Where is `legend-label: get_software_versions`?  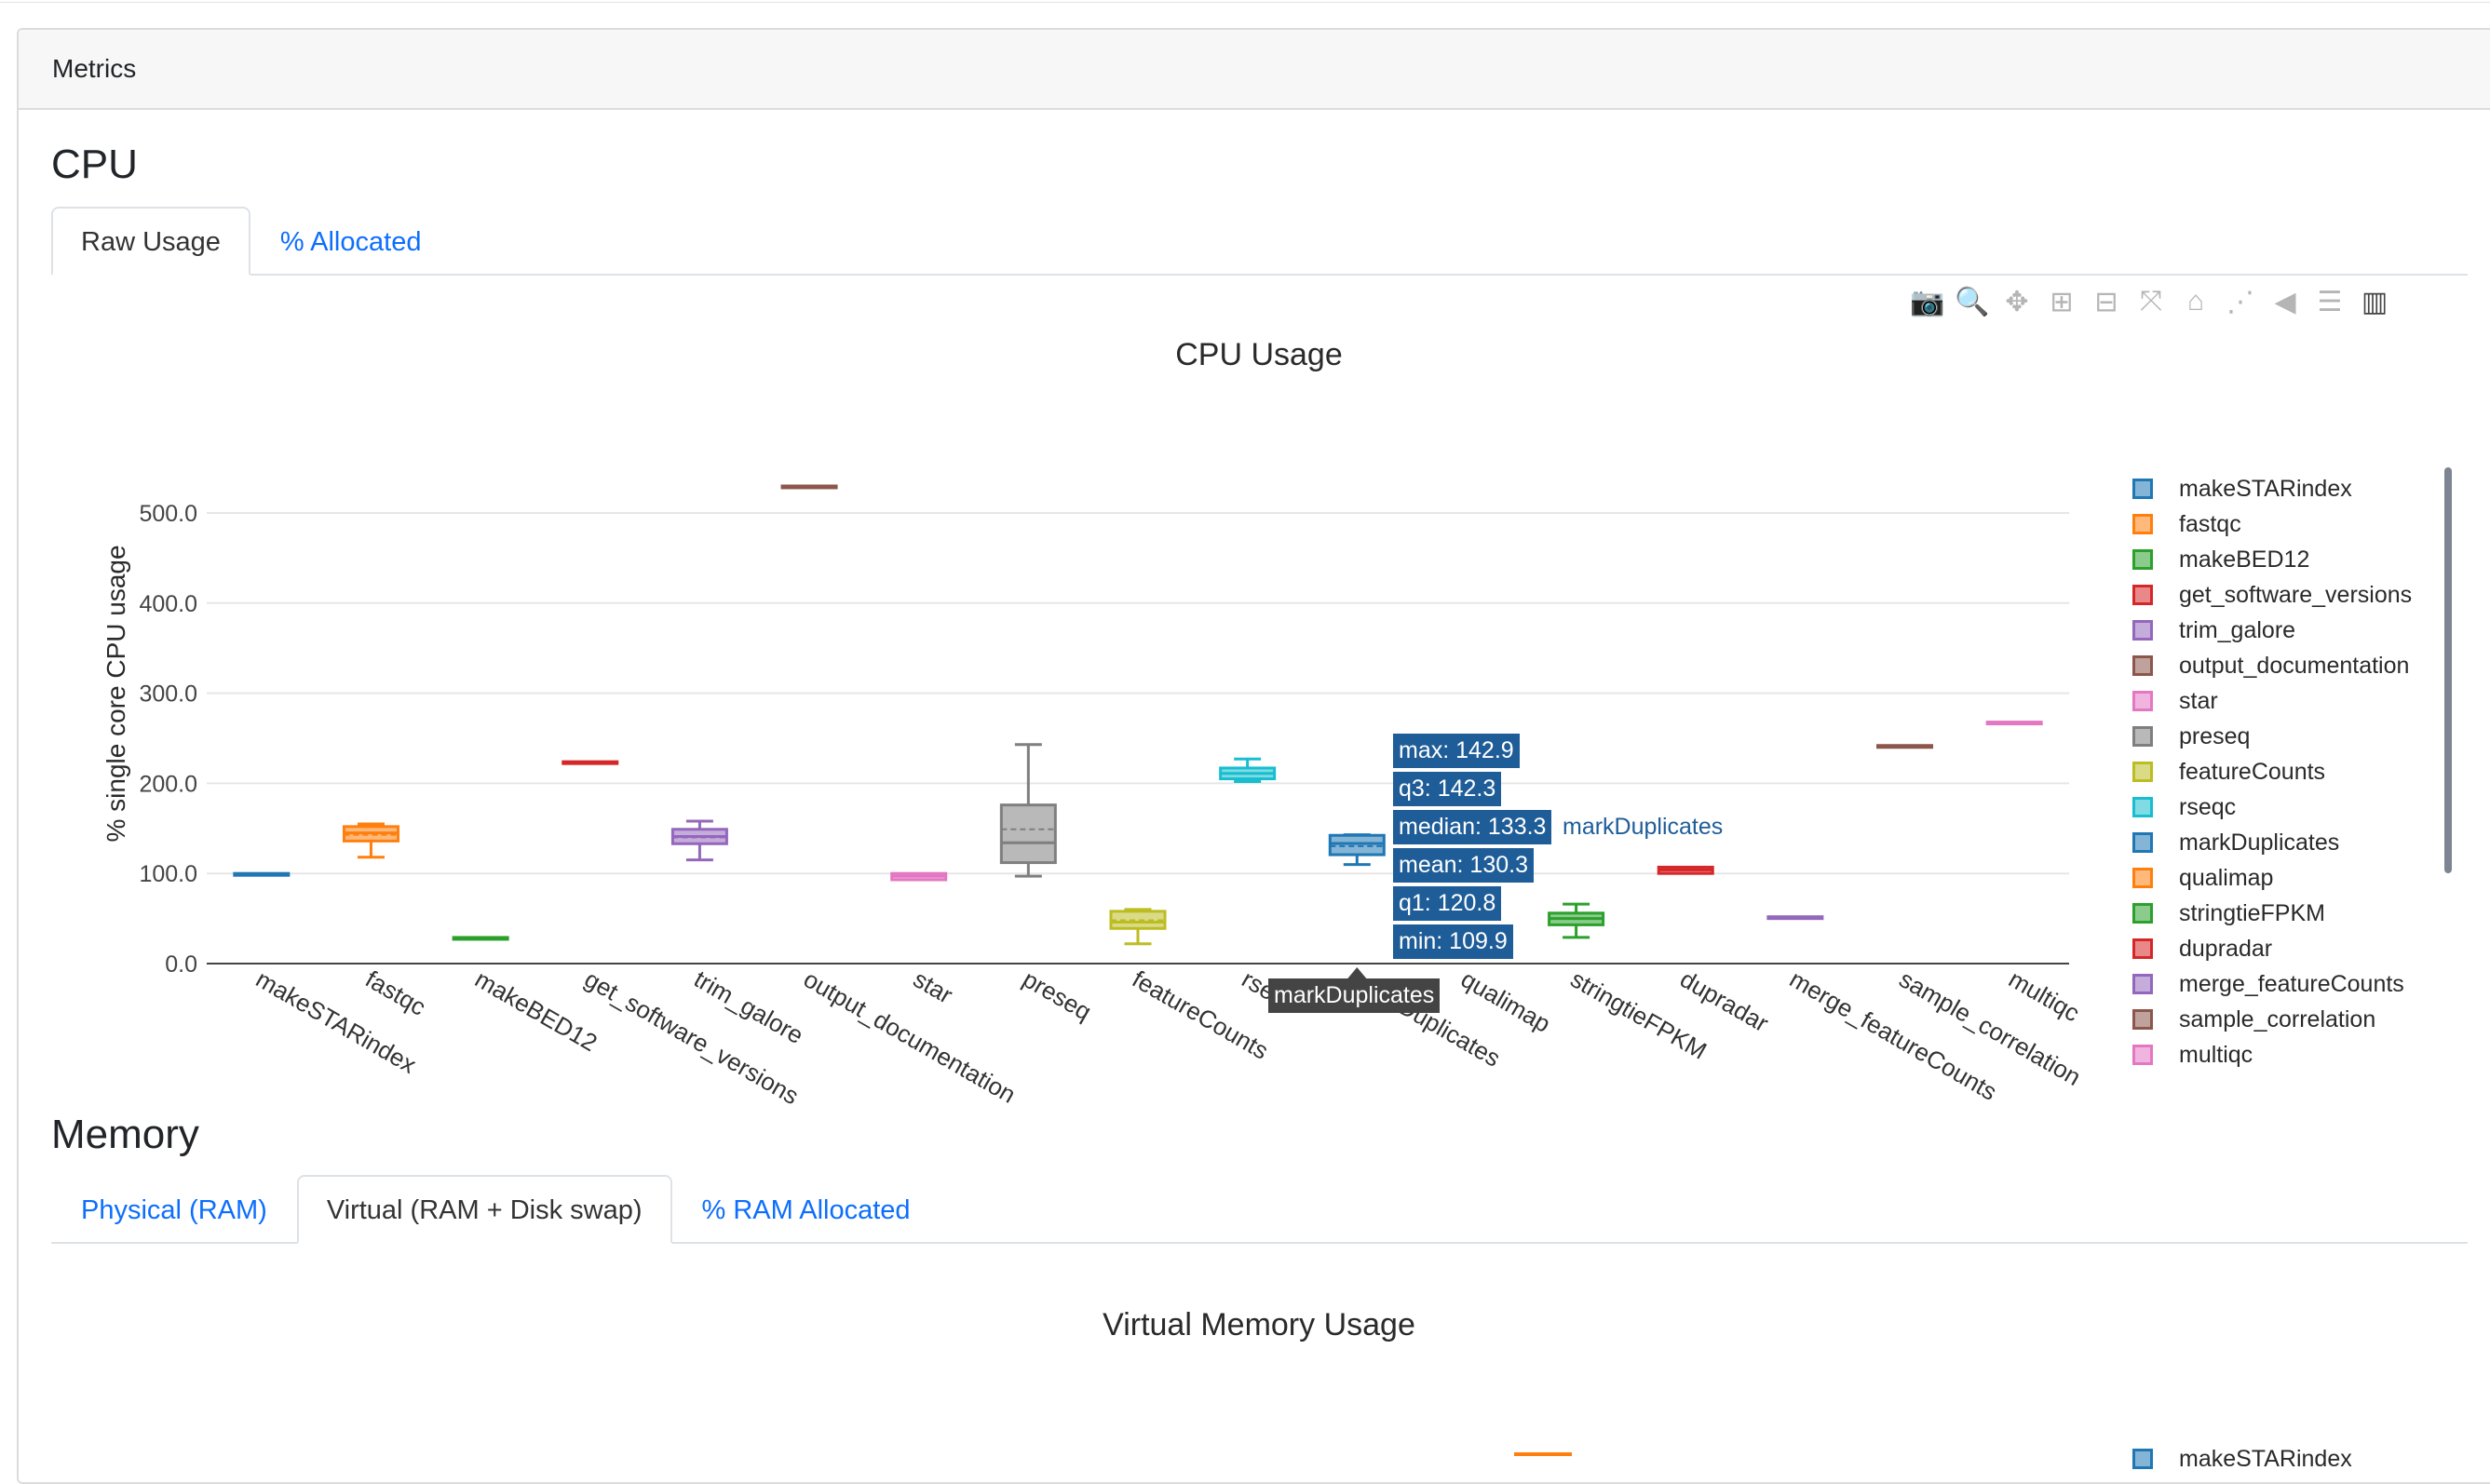
legend-label: get_software_versions is located at coordinates (2296, 594).